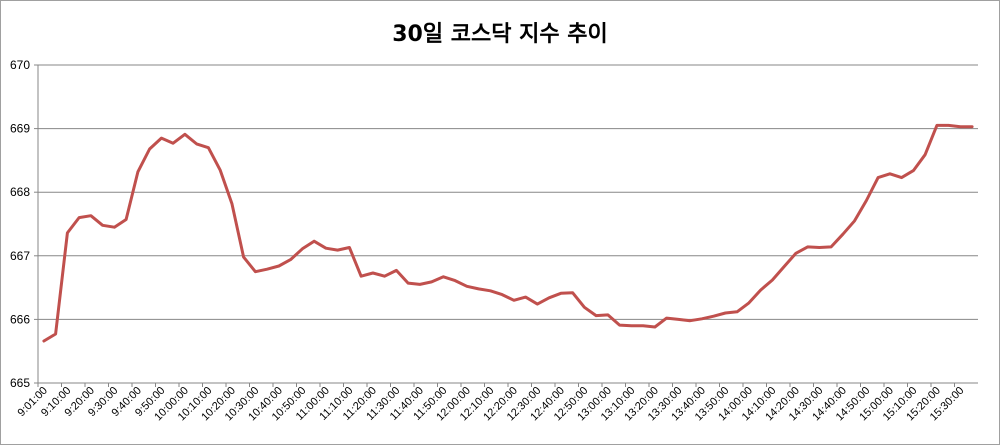 This screenshot has width=1000, height=445. Describe the element at coordinates (500, 34) in the screenshot. I see `chart-title: 30일 코스닥 지수 추이` at that location.